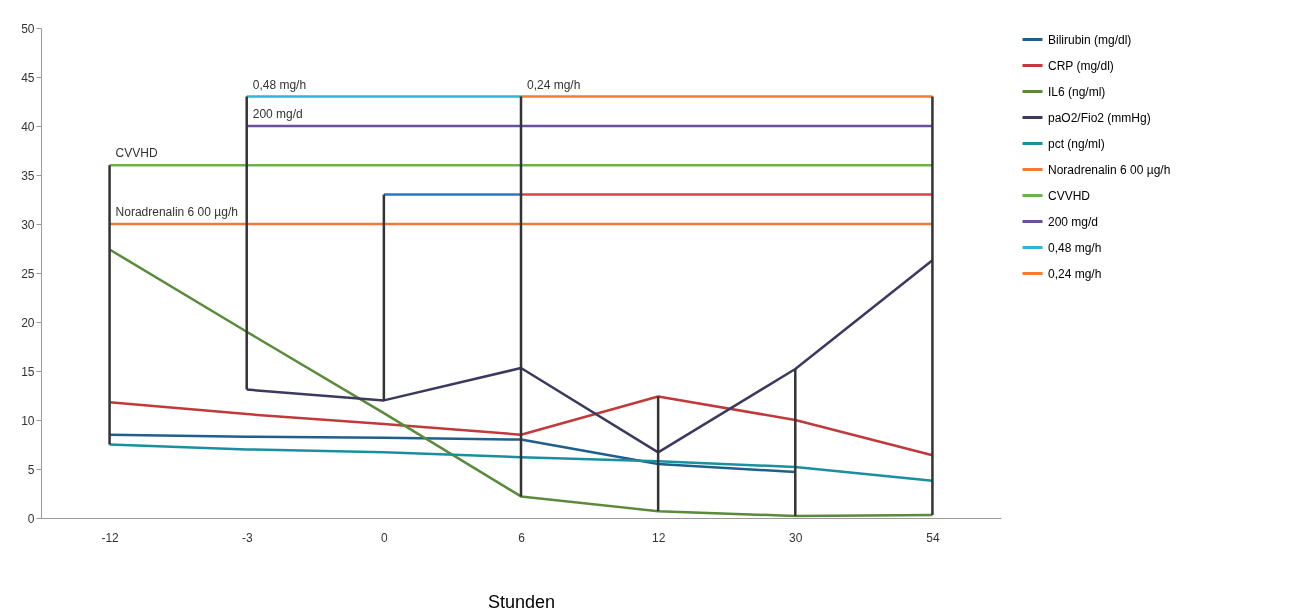 This screenshot has height=608, width=1312. I want to click on x-tick-label: 12, so click(658, 537).